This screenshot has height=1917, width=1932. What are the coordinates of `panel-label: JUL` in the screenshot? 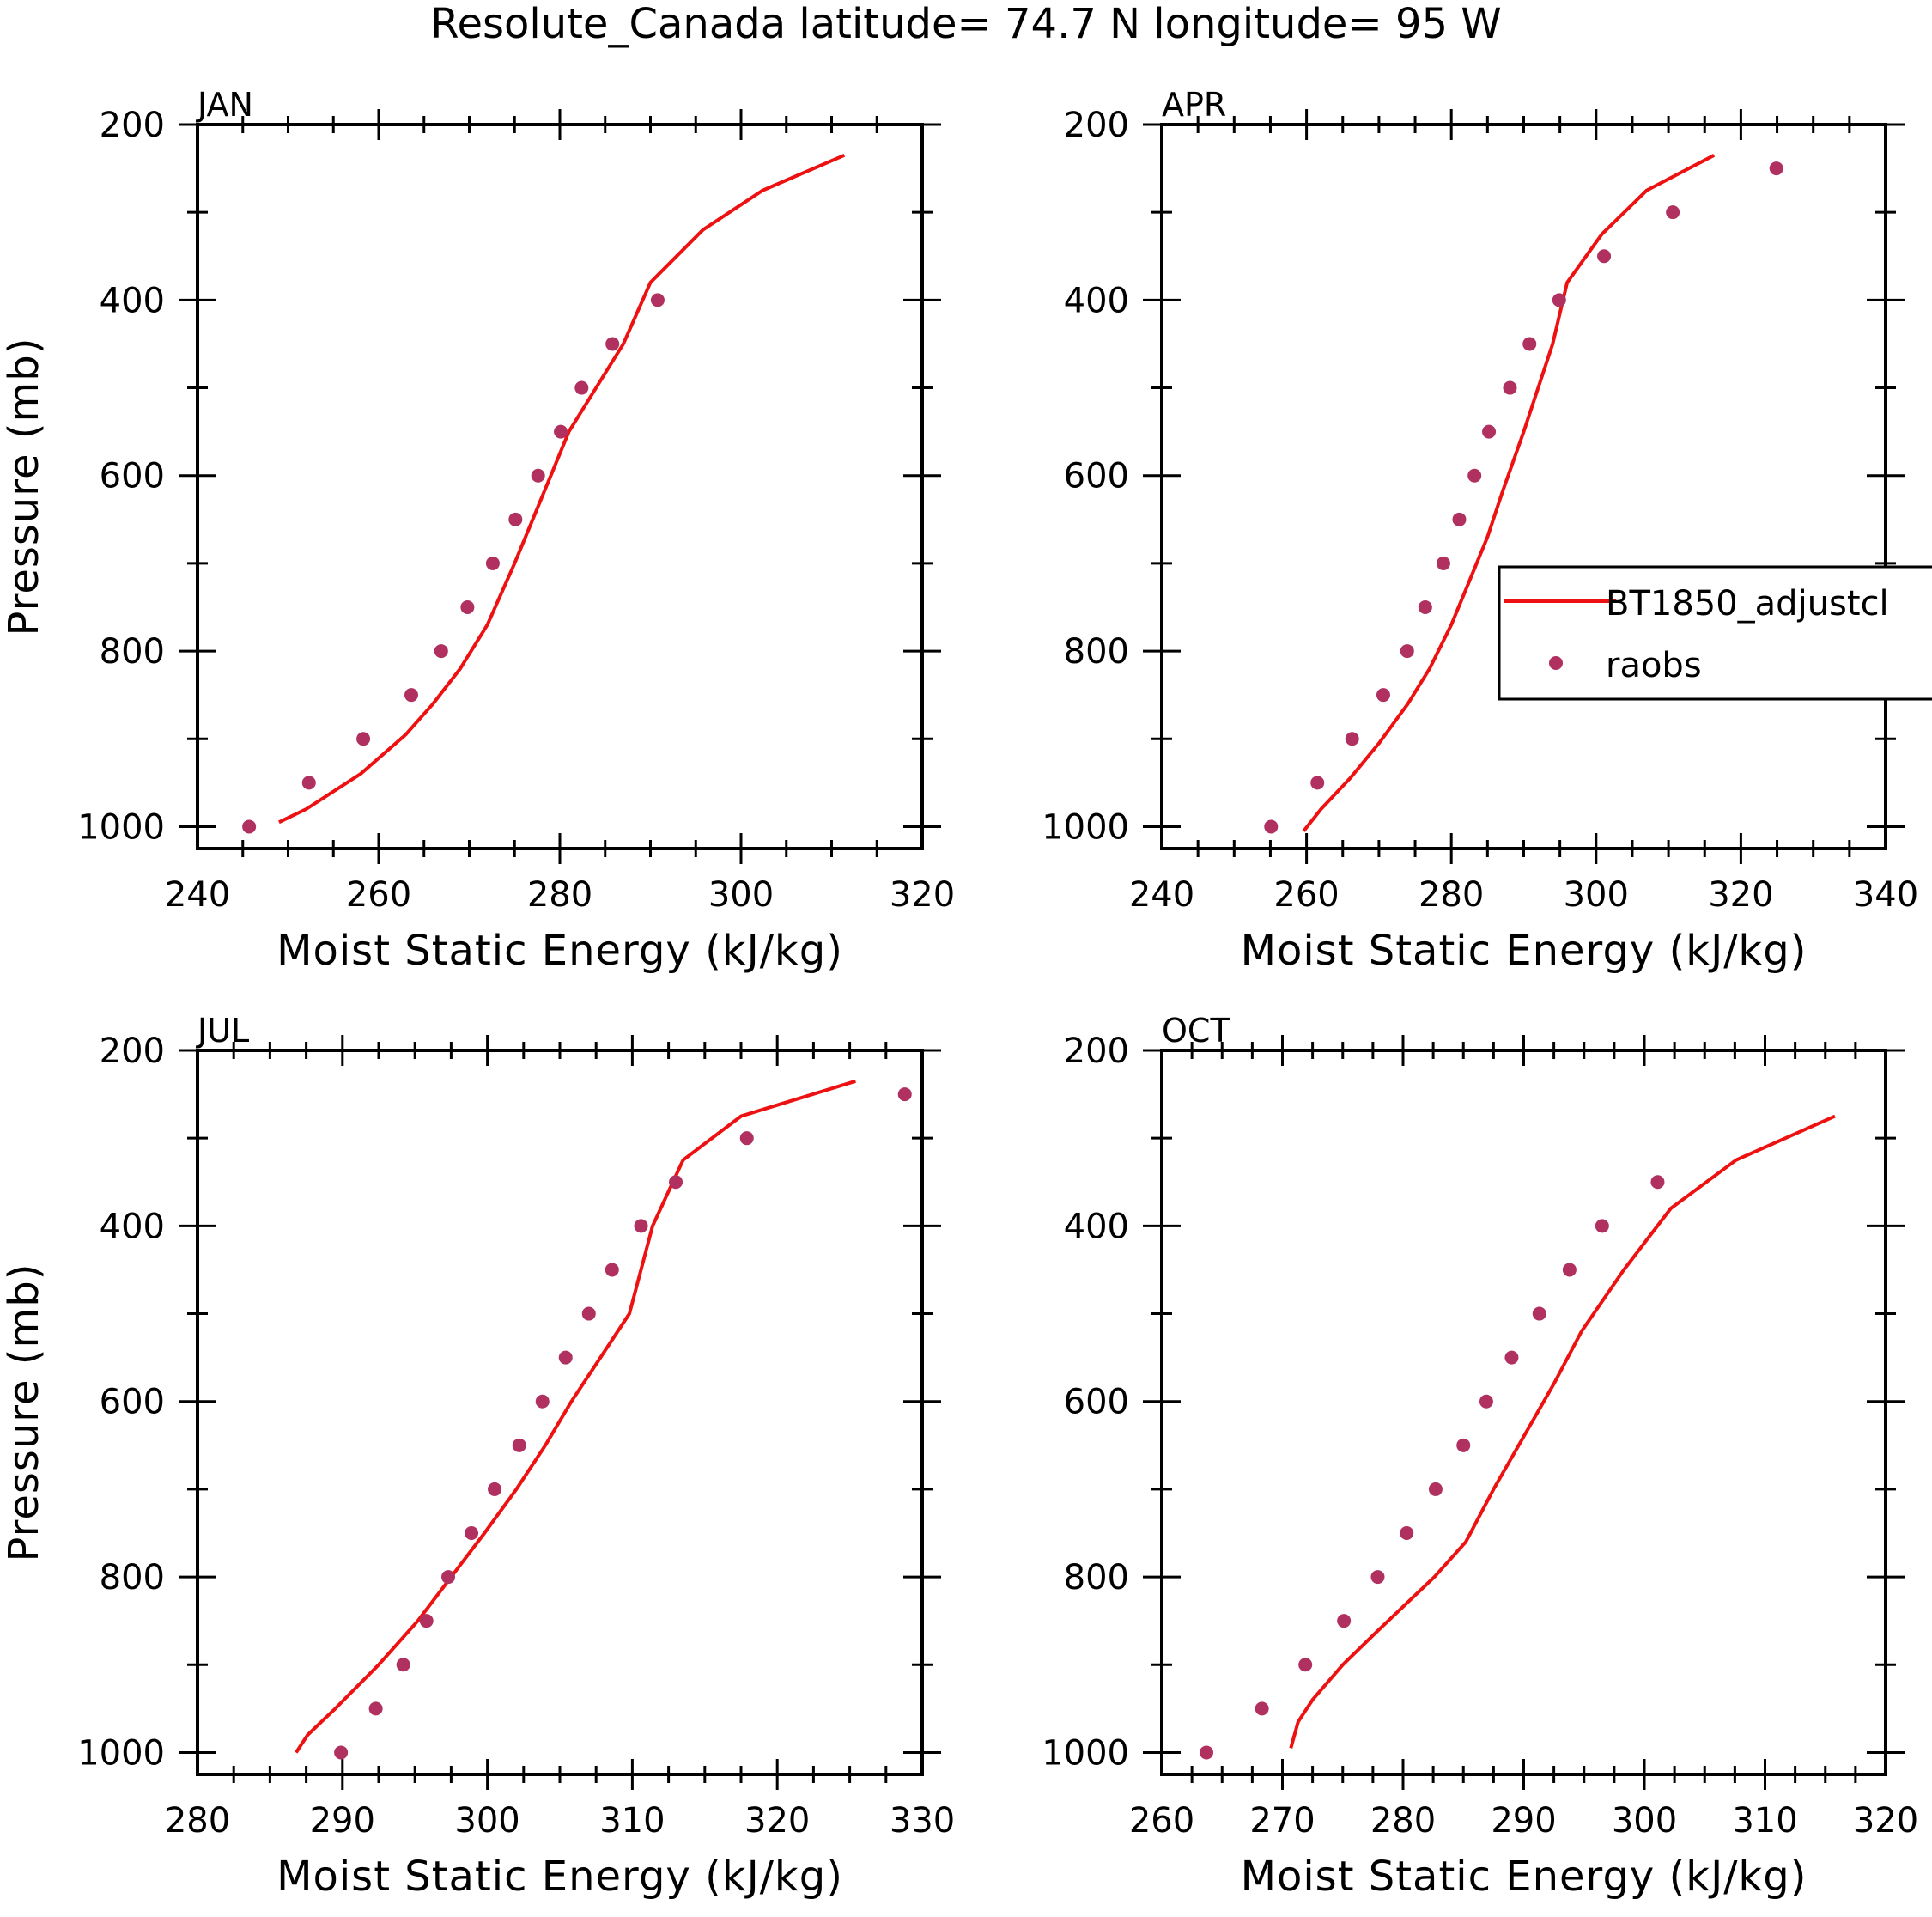 It's located at (222, 1031).